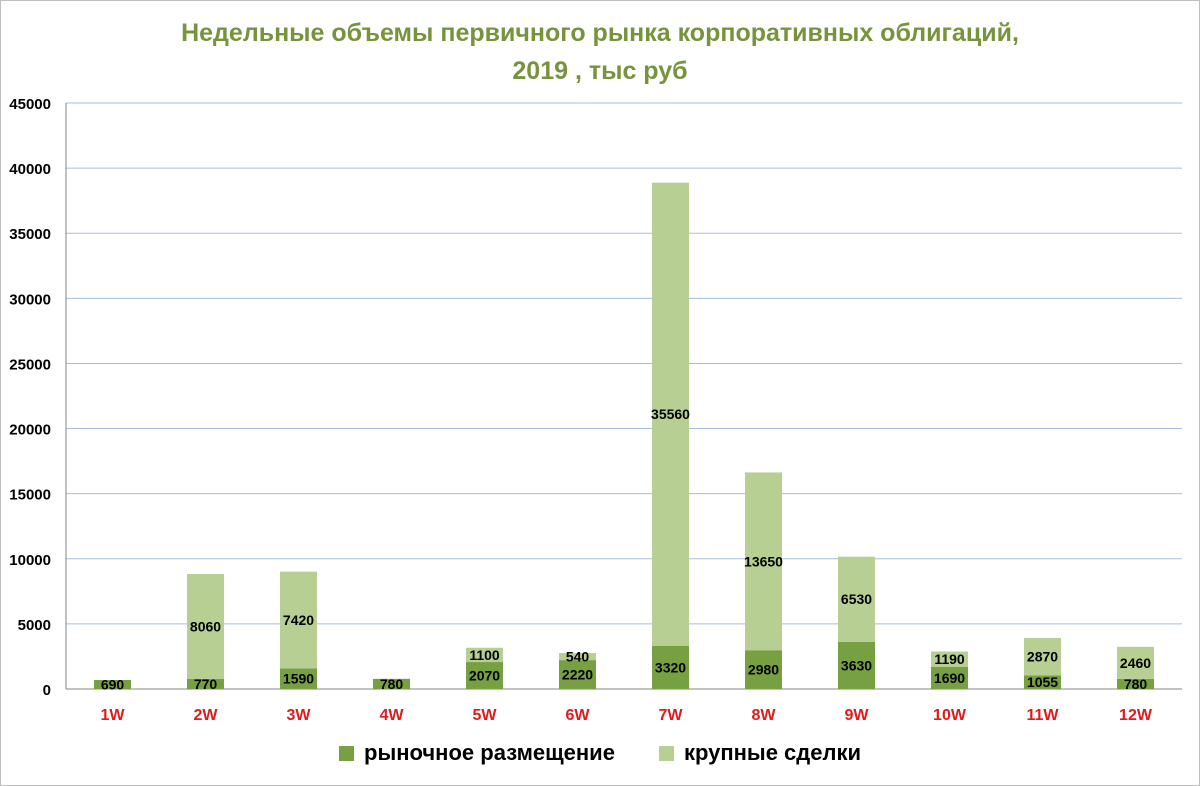  I want to click on y-tick-label: 20000, so click(30, 430).